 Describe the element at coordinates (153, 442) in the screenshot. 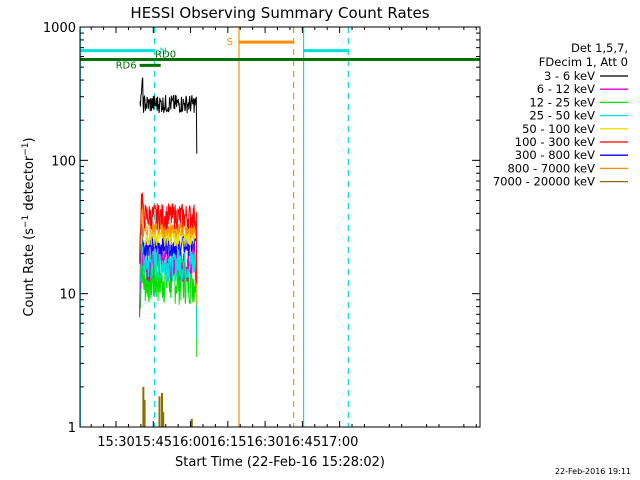

I see `x-tick-label: 15:45` at that location.